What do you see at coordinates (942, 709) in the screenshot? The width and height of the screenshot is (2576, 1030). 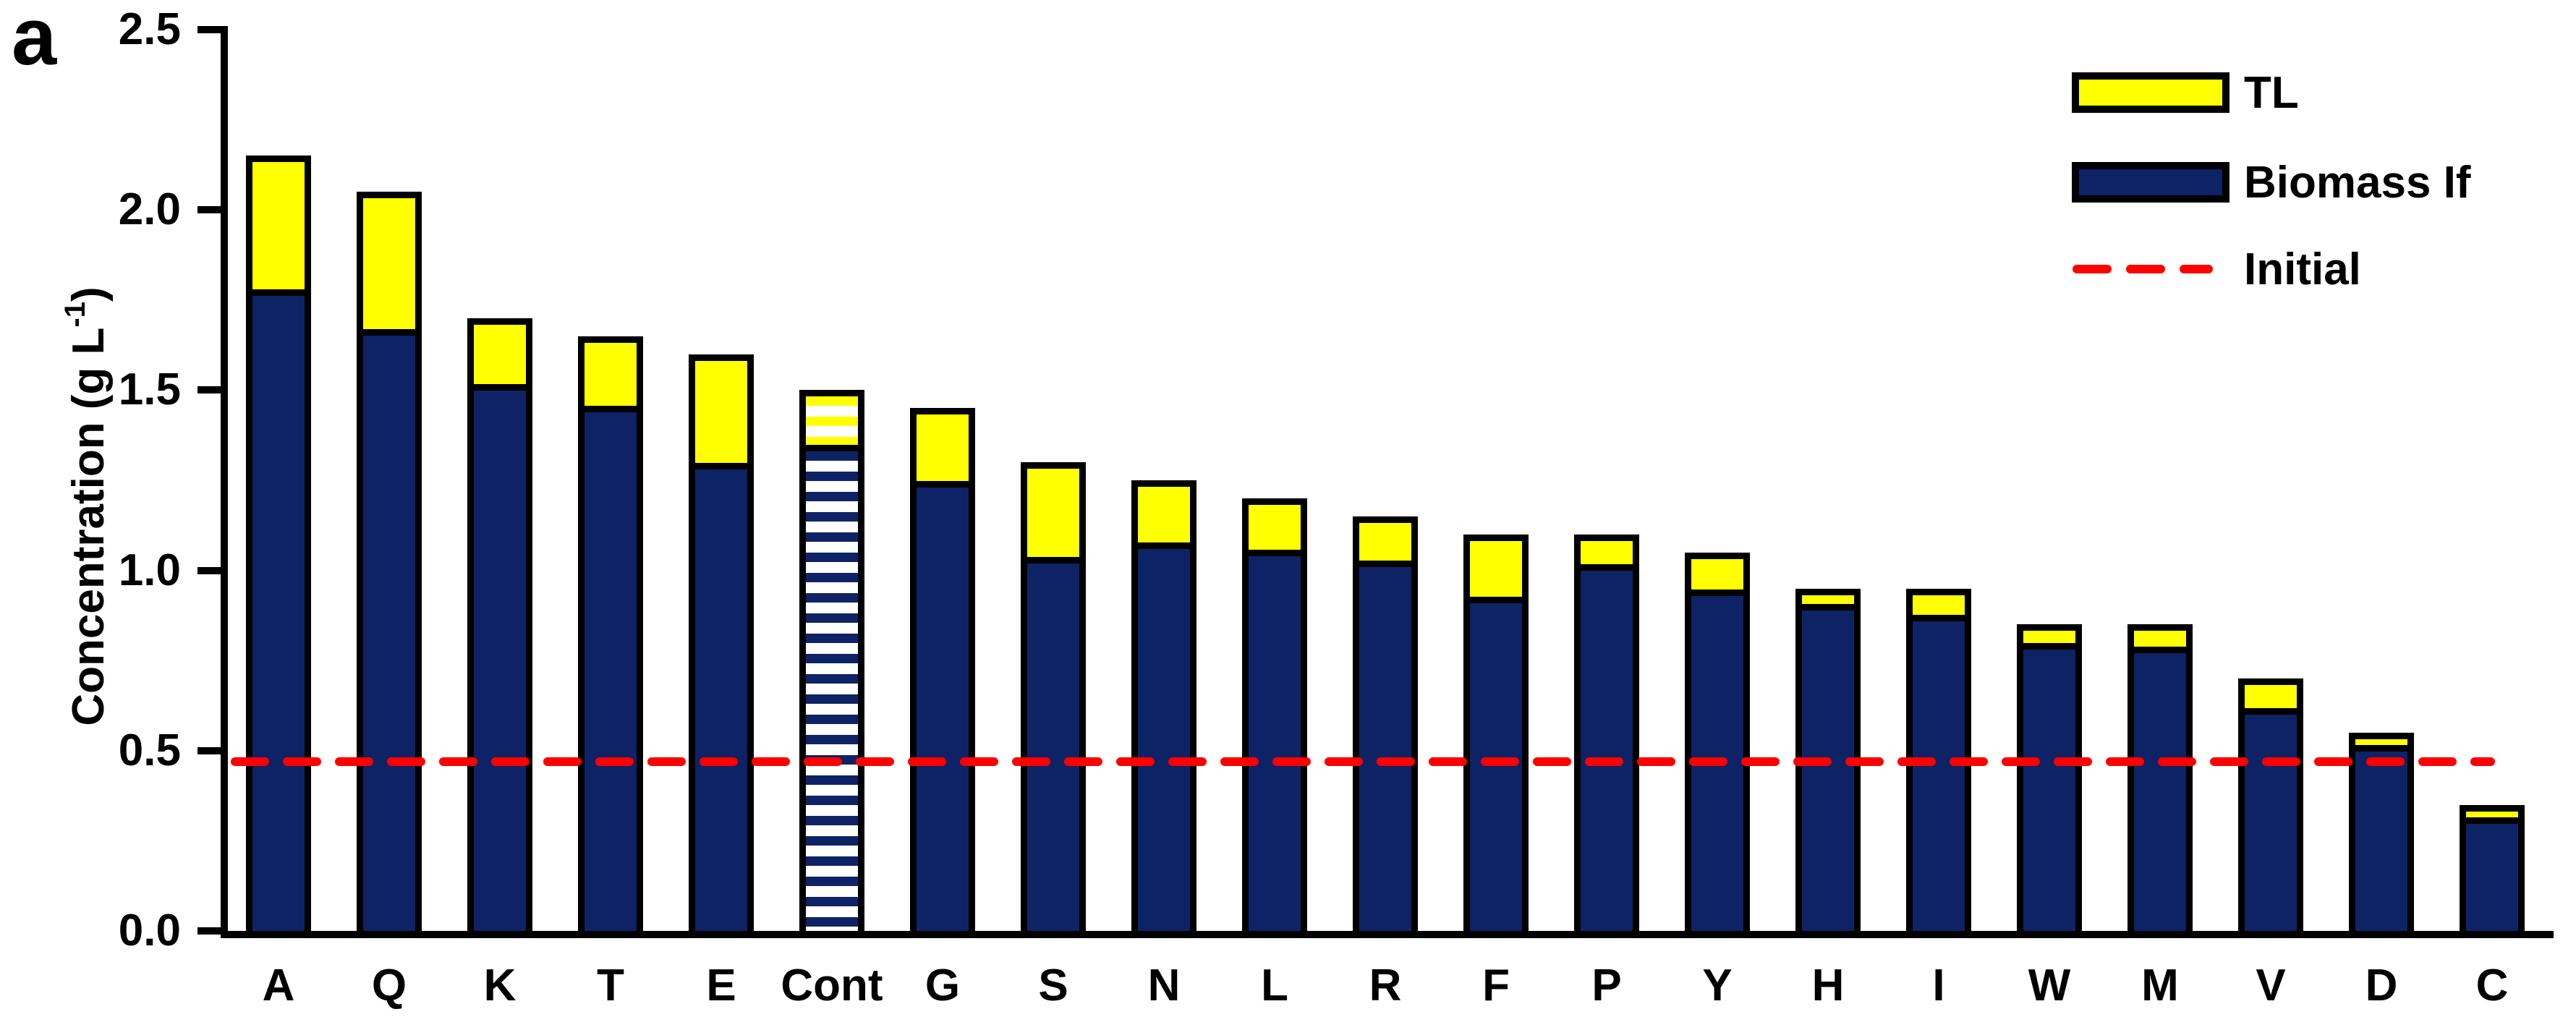 I see `bar-G-biomass-segment` at bounding box center [942, 709].